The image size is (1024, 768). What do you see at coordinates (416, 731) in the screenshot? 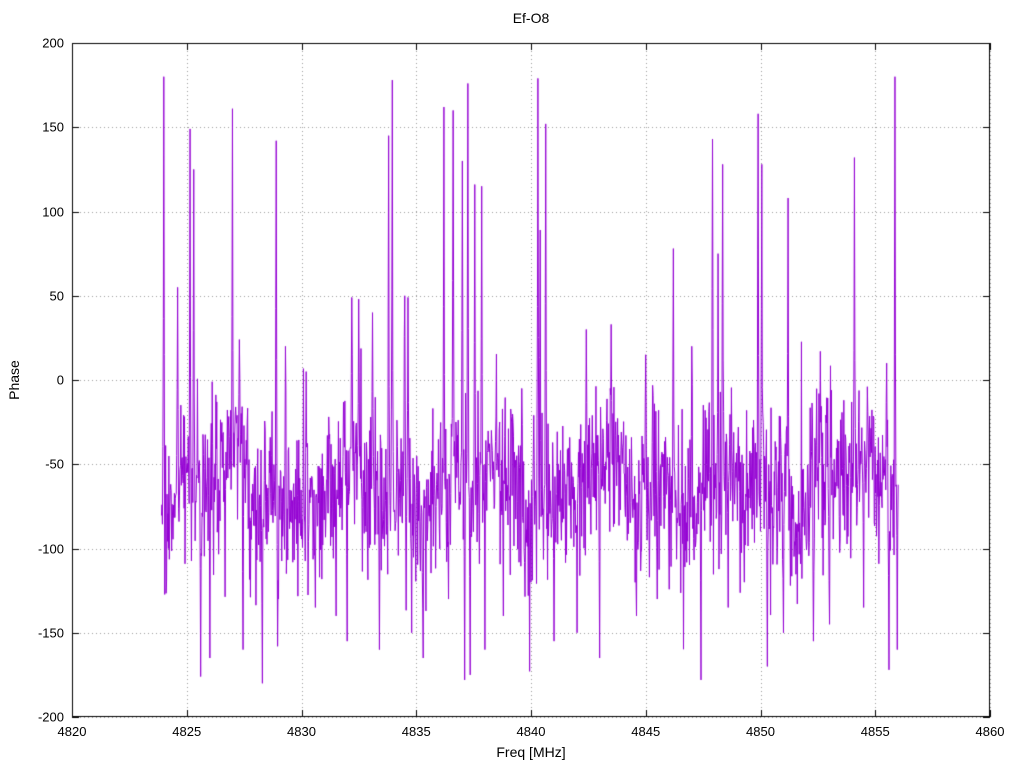
I see `x-tick-label: 4835` at bounding box center [416, 731].